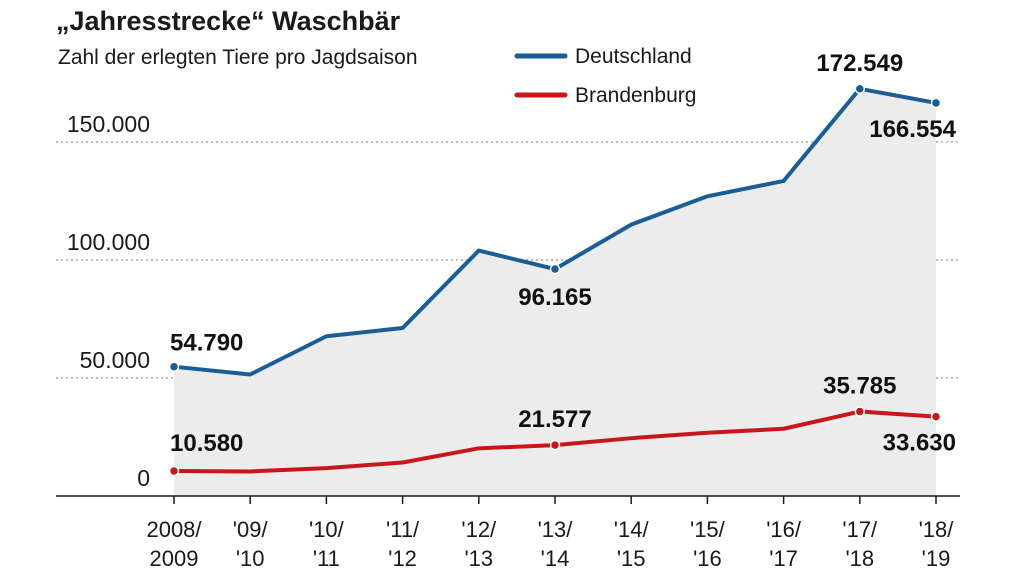 This screenshot has width=1024, height=576. Describe the element at coordinates (936, 558) in the screenshot. I see `x-tick-label: '19` at that location.